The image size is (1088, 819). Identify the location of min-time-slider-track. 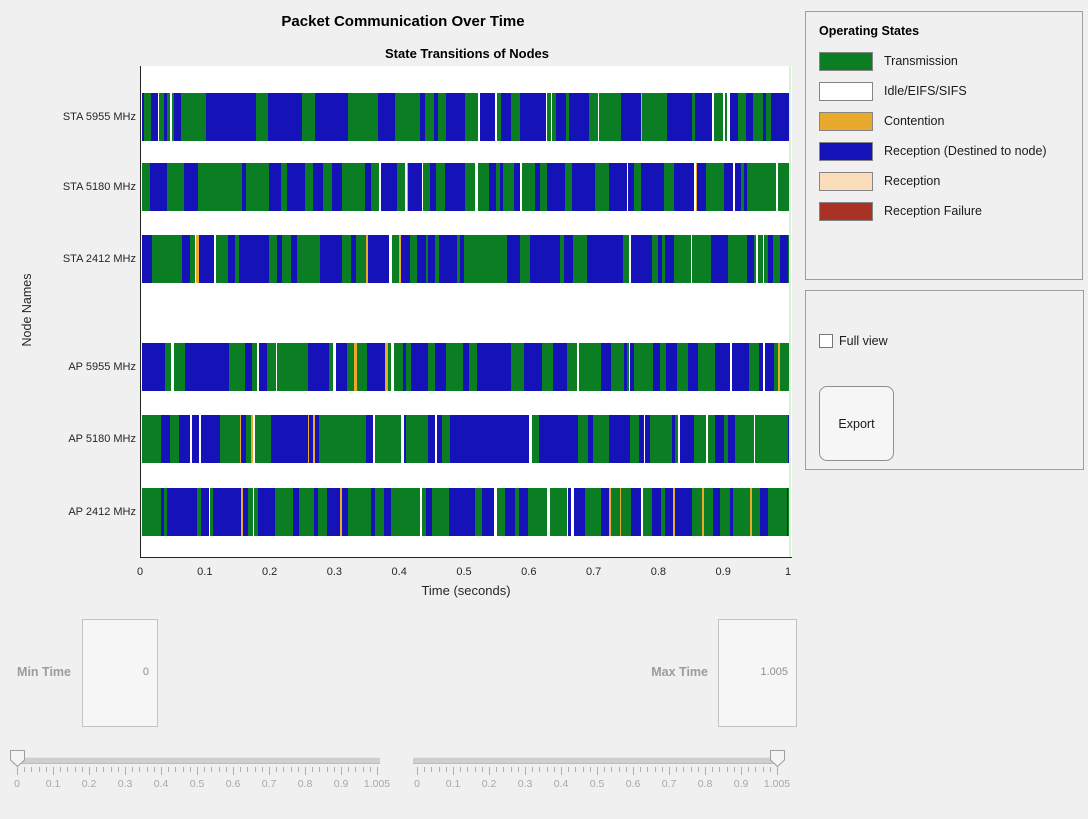
(196, 760).